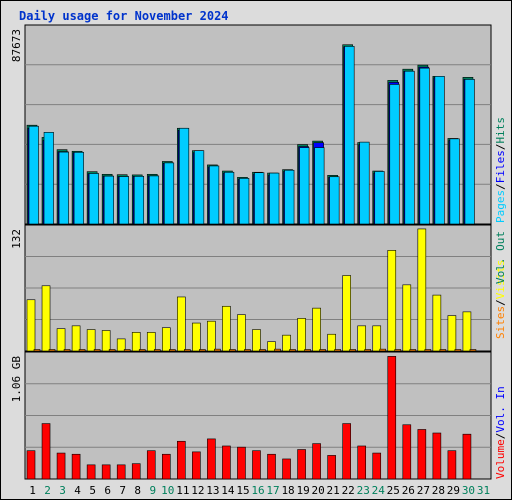  Describe the element at coordinates (318, 490) in the screenshot. I see `x-tick-label: 20` at that location.